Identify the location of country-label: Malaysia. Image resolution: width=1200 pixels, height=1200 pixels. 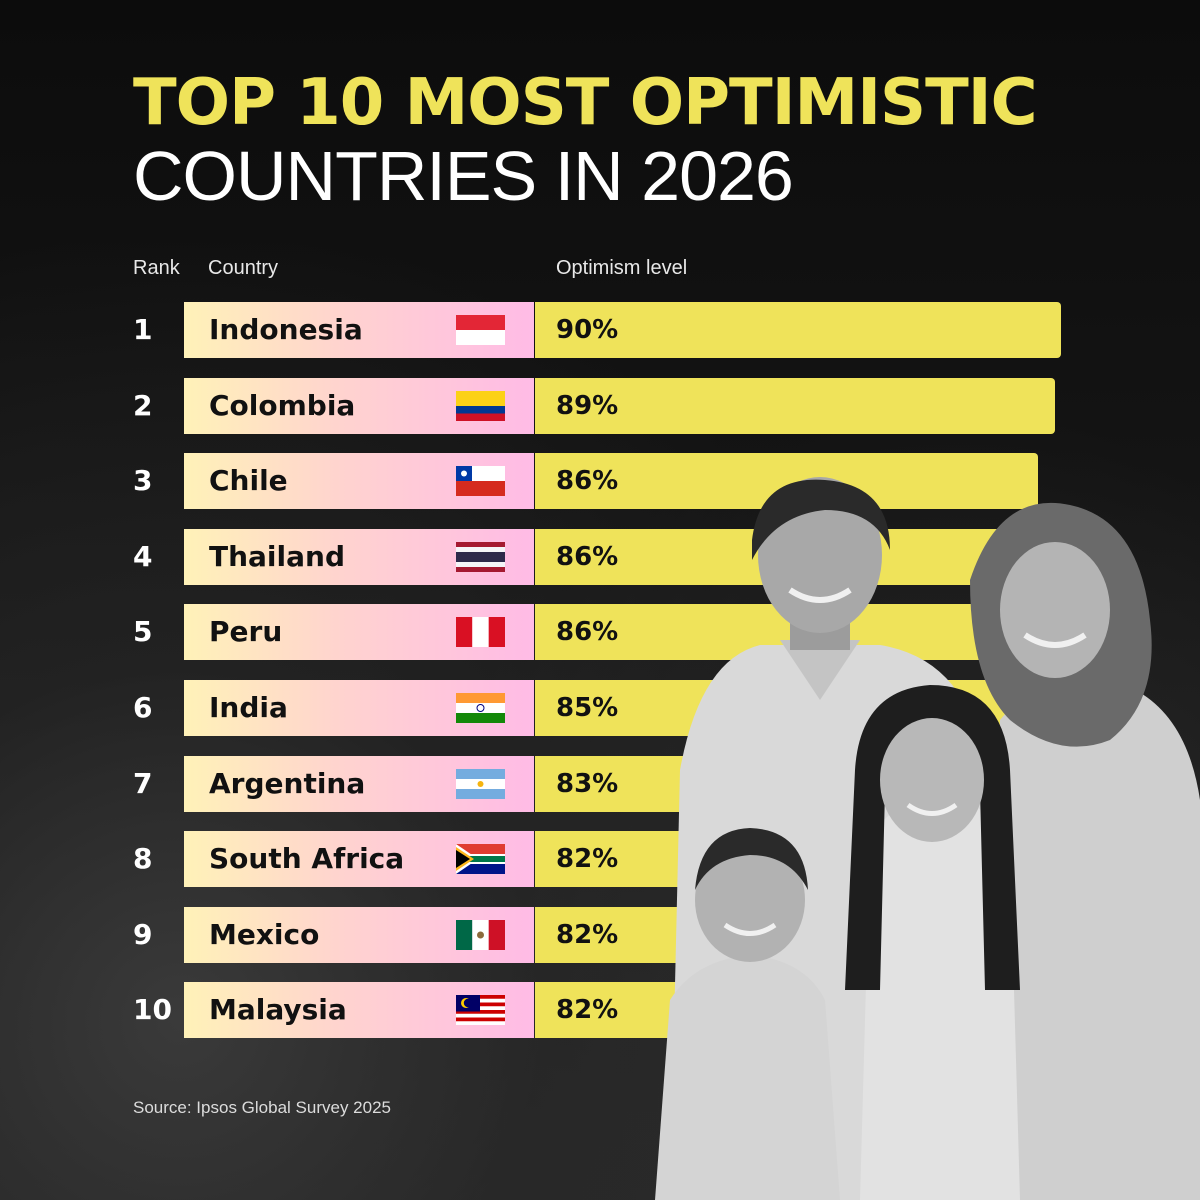
(278, 1009).